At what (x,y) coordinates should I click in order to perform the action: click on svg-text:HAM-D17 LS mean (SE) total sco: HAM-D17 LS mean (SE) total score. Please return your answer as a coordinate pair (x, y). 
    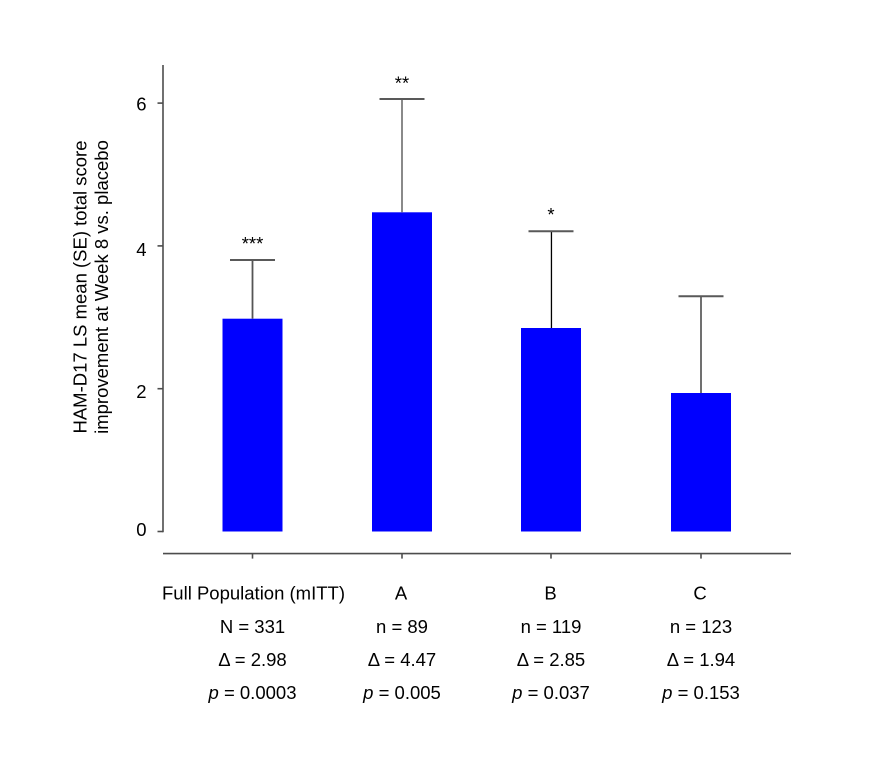
    Looking at the image, I should click on (80, 286).